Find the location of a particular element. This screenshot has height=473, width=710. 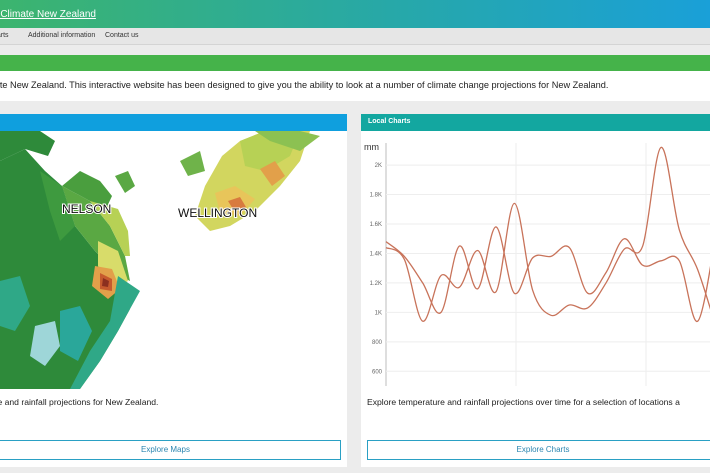

y-tick-label: 600 is located at coordinates (377, 372).